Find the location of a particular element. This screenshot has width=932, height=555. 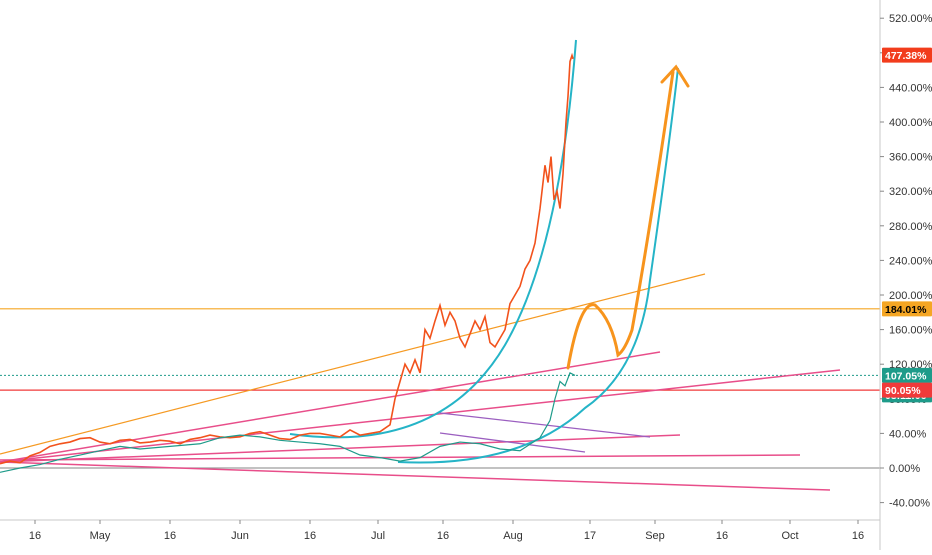

y-tick-label: -40.00% is located at coordinates (909, 504).